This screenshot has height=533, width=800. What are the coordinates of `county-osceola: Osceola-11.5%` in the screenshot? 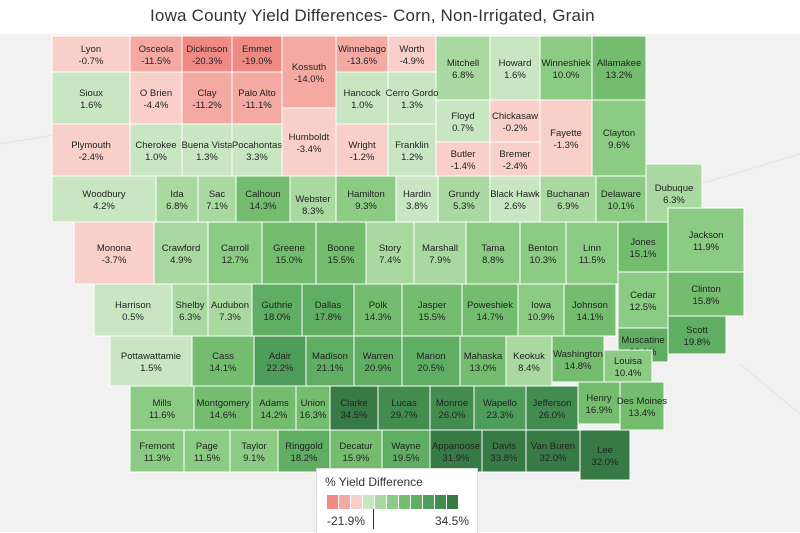 It's located at (156, 54).